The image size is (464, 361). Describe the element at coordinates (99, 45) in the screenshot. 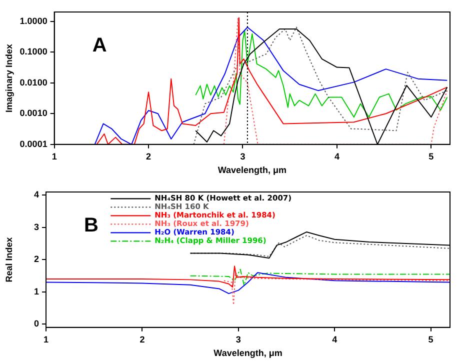

I see `annotation: A` at that location.